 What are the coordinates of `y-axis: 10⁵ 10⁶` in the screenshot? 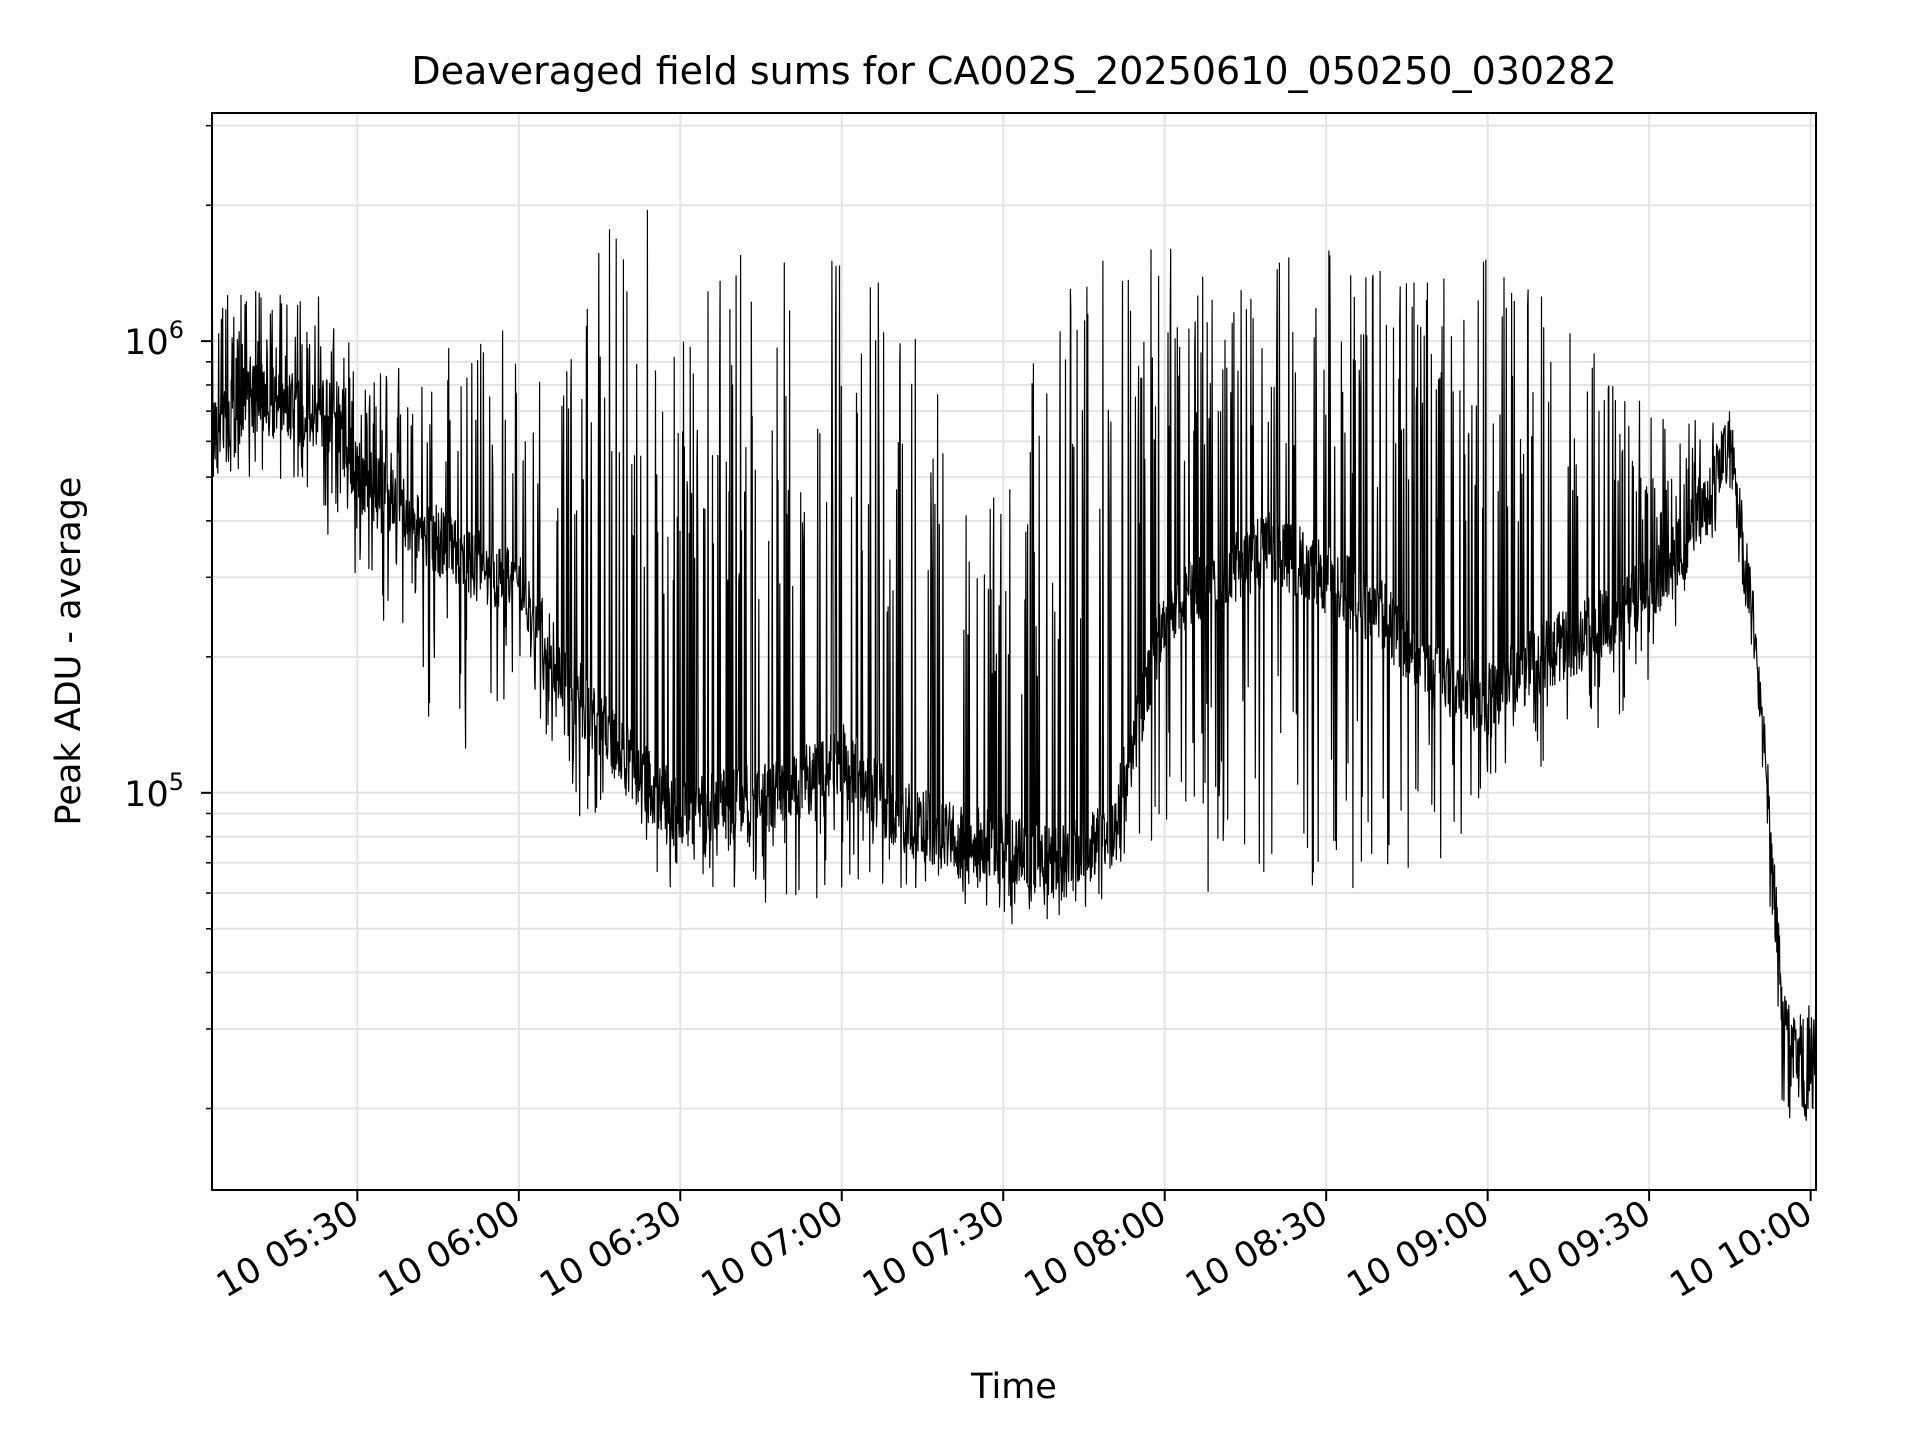 It's located at (168, 617).